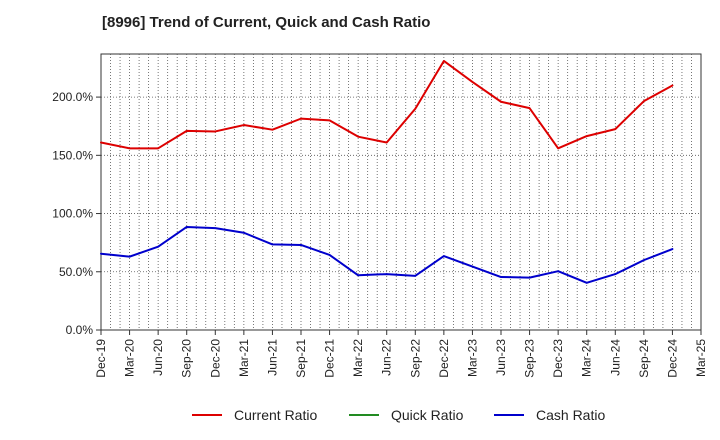 Image resolution: width=720 pixels, height=440 pixels. What do you see at coordinates (276, 415) in the screenshot?
I see `legend-label-current-ratio: Current Ratio` at bounding box center [276, 415].